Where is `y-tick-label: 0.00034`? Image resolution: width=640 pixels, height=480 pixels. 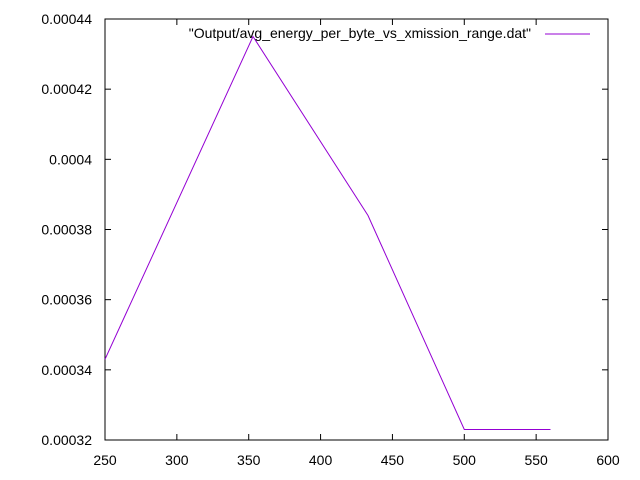
y-tick-label: 0.00034 is located at coordinates (66, 370).